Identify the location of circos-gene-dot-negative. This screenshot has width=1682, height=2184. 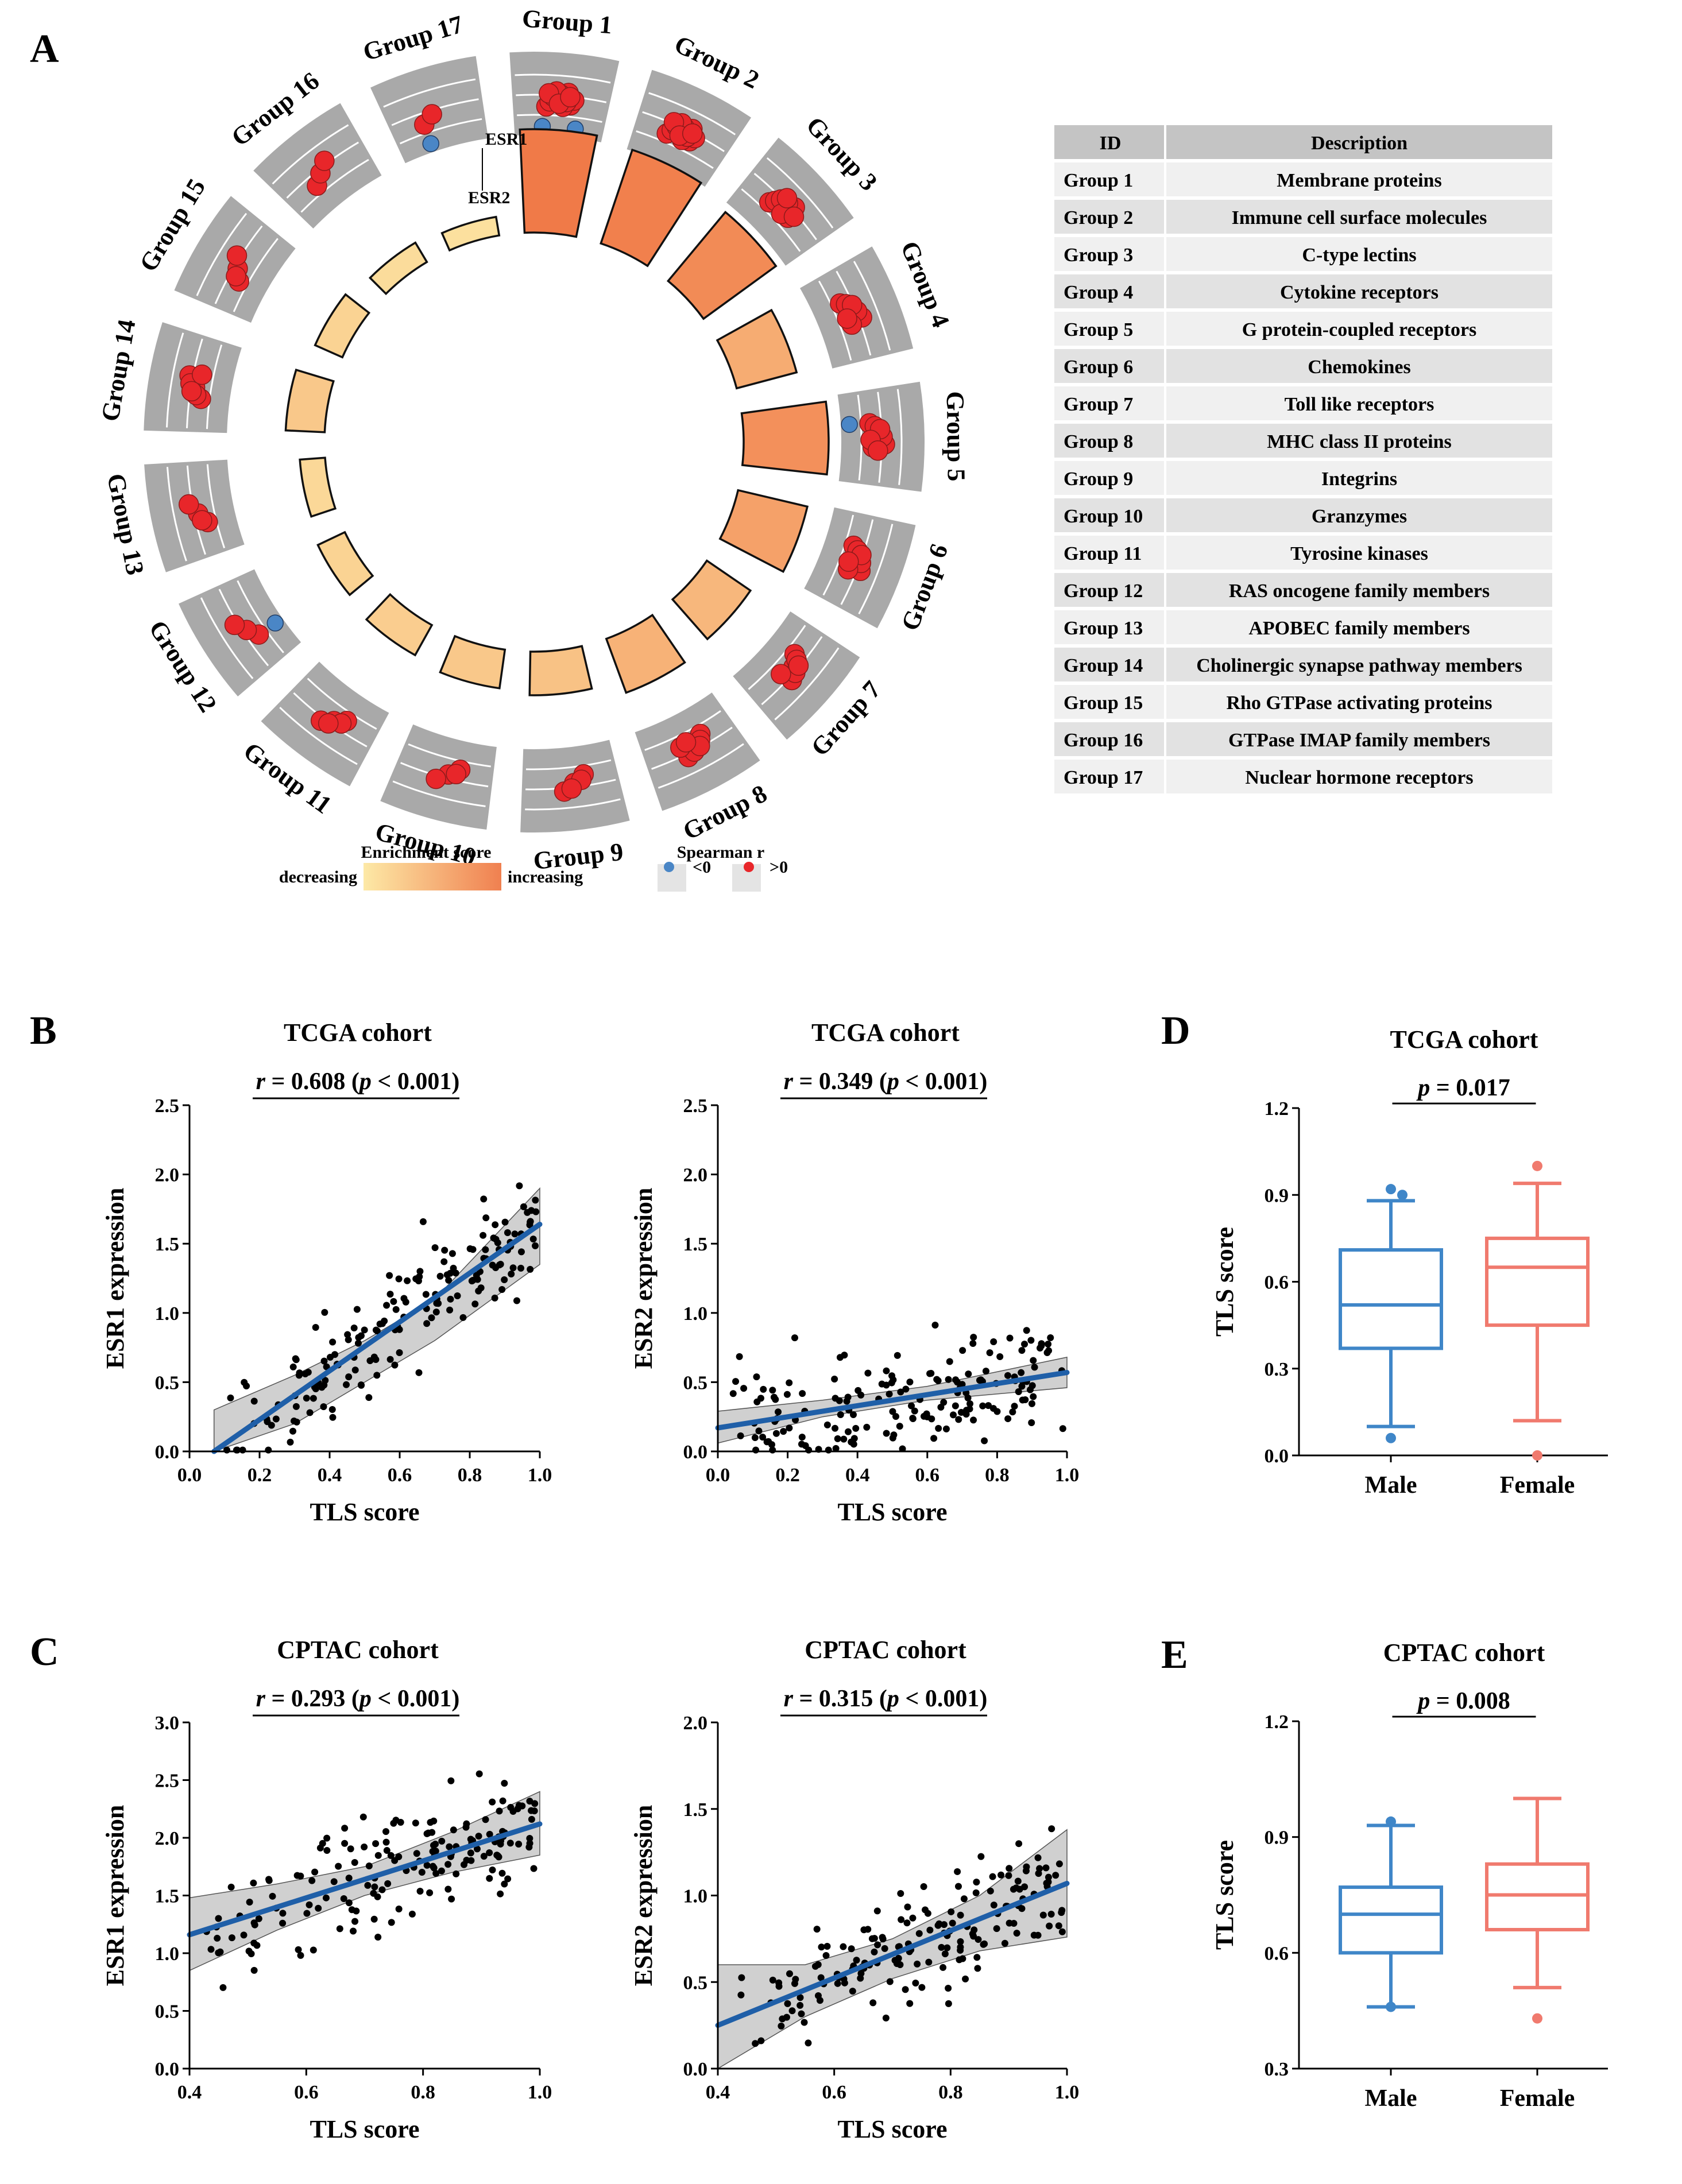
(849, 424).